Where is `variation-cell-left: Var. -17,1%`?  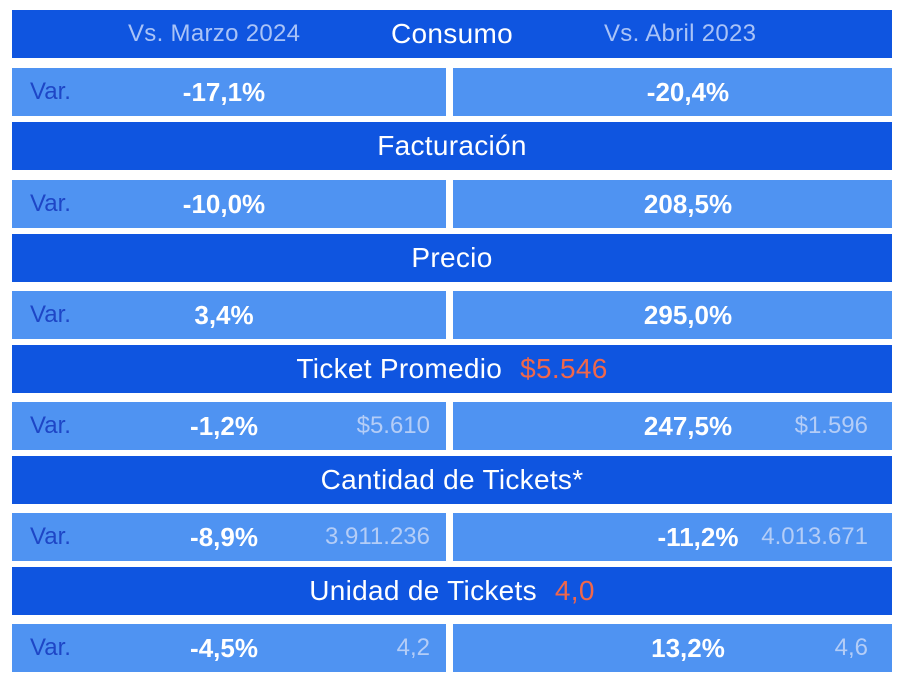
variation-cell-left: Var. -17,1% is located at coordinates (229, 92).